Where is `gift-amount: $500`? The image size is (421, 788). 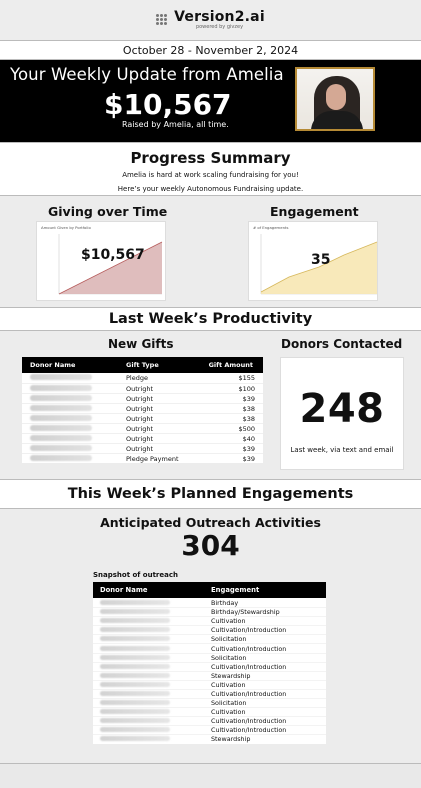
gift-amount: $500 is located at coordinates (246, 428).